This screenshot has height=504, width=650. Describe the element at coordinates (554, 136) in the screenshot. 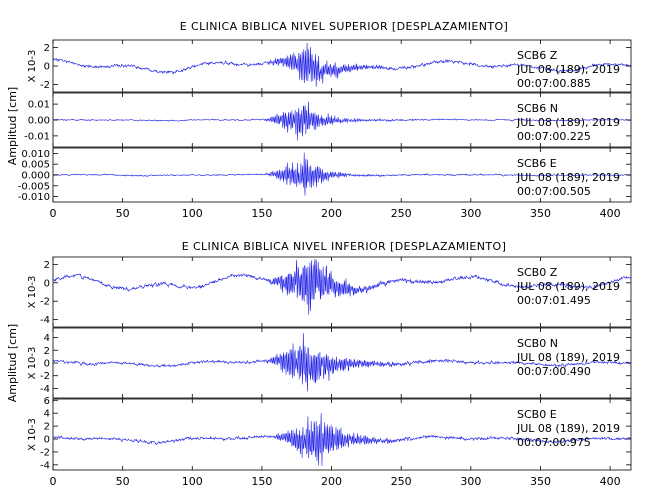

I see `record-time-label: 00:07:00.225` at that location.